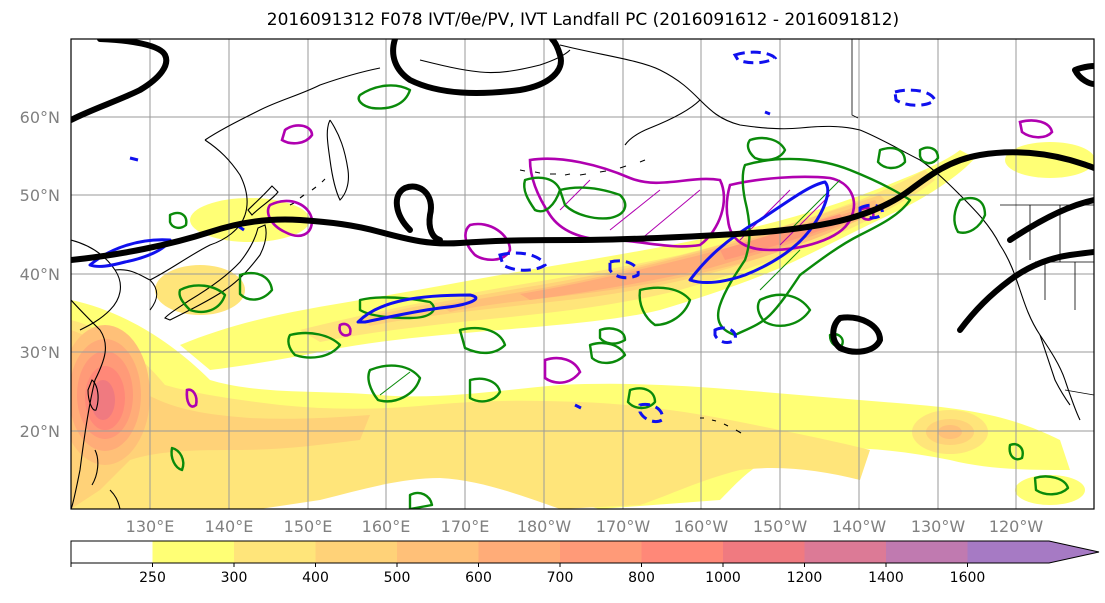  What do you see at coordinates (478, 578) in the screenshot?
I see `colorbar-tick-label: 600` at bounding box center [478, 578].